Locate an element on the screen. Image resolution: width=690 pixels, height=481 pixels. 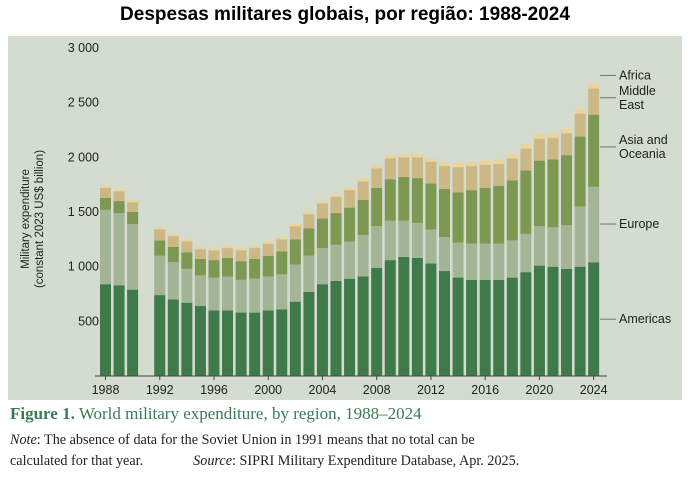
legend-label-middle-east-line1: Middle is located at coordinates (637, 91).